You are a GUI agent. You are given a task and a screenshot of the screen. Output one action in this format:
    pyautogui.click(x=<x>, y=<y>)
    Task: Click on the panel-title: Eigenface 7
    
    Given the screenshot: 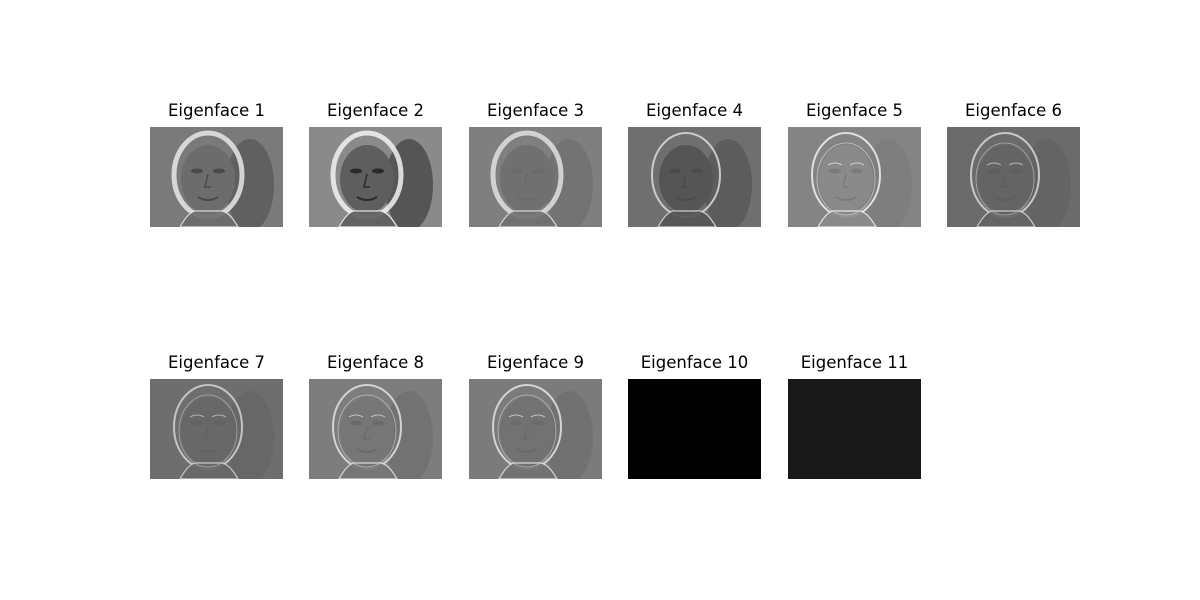 What is the action you would take?
    pyautogui.click(x=216, y=362)
    